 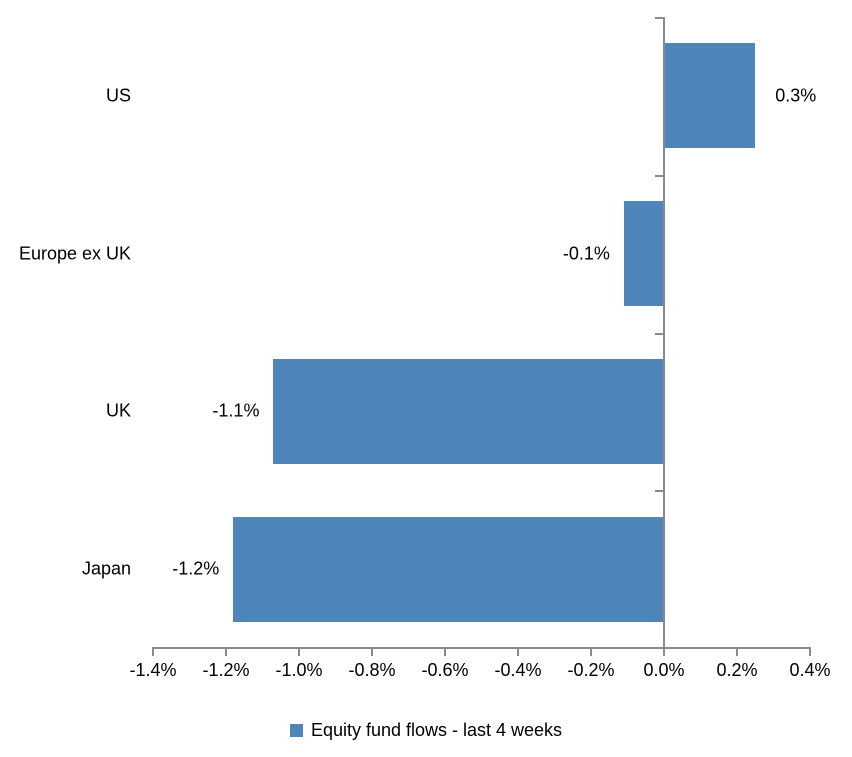 I want to click on category-label: Europe ex UK, so click(x=74, y=253).